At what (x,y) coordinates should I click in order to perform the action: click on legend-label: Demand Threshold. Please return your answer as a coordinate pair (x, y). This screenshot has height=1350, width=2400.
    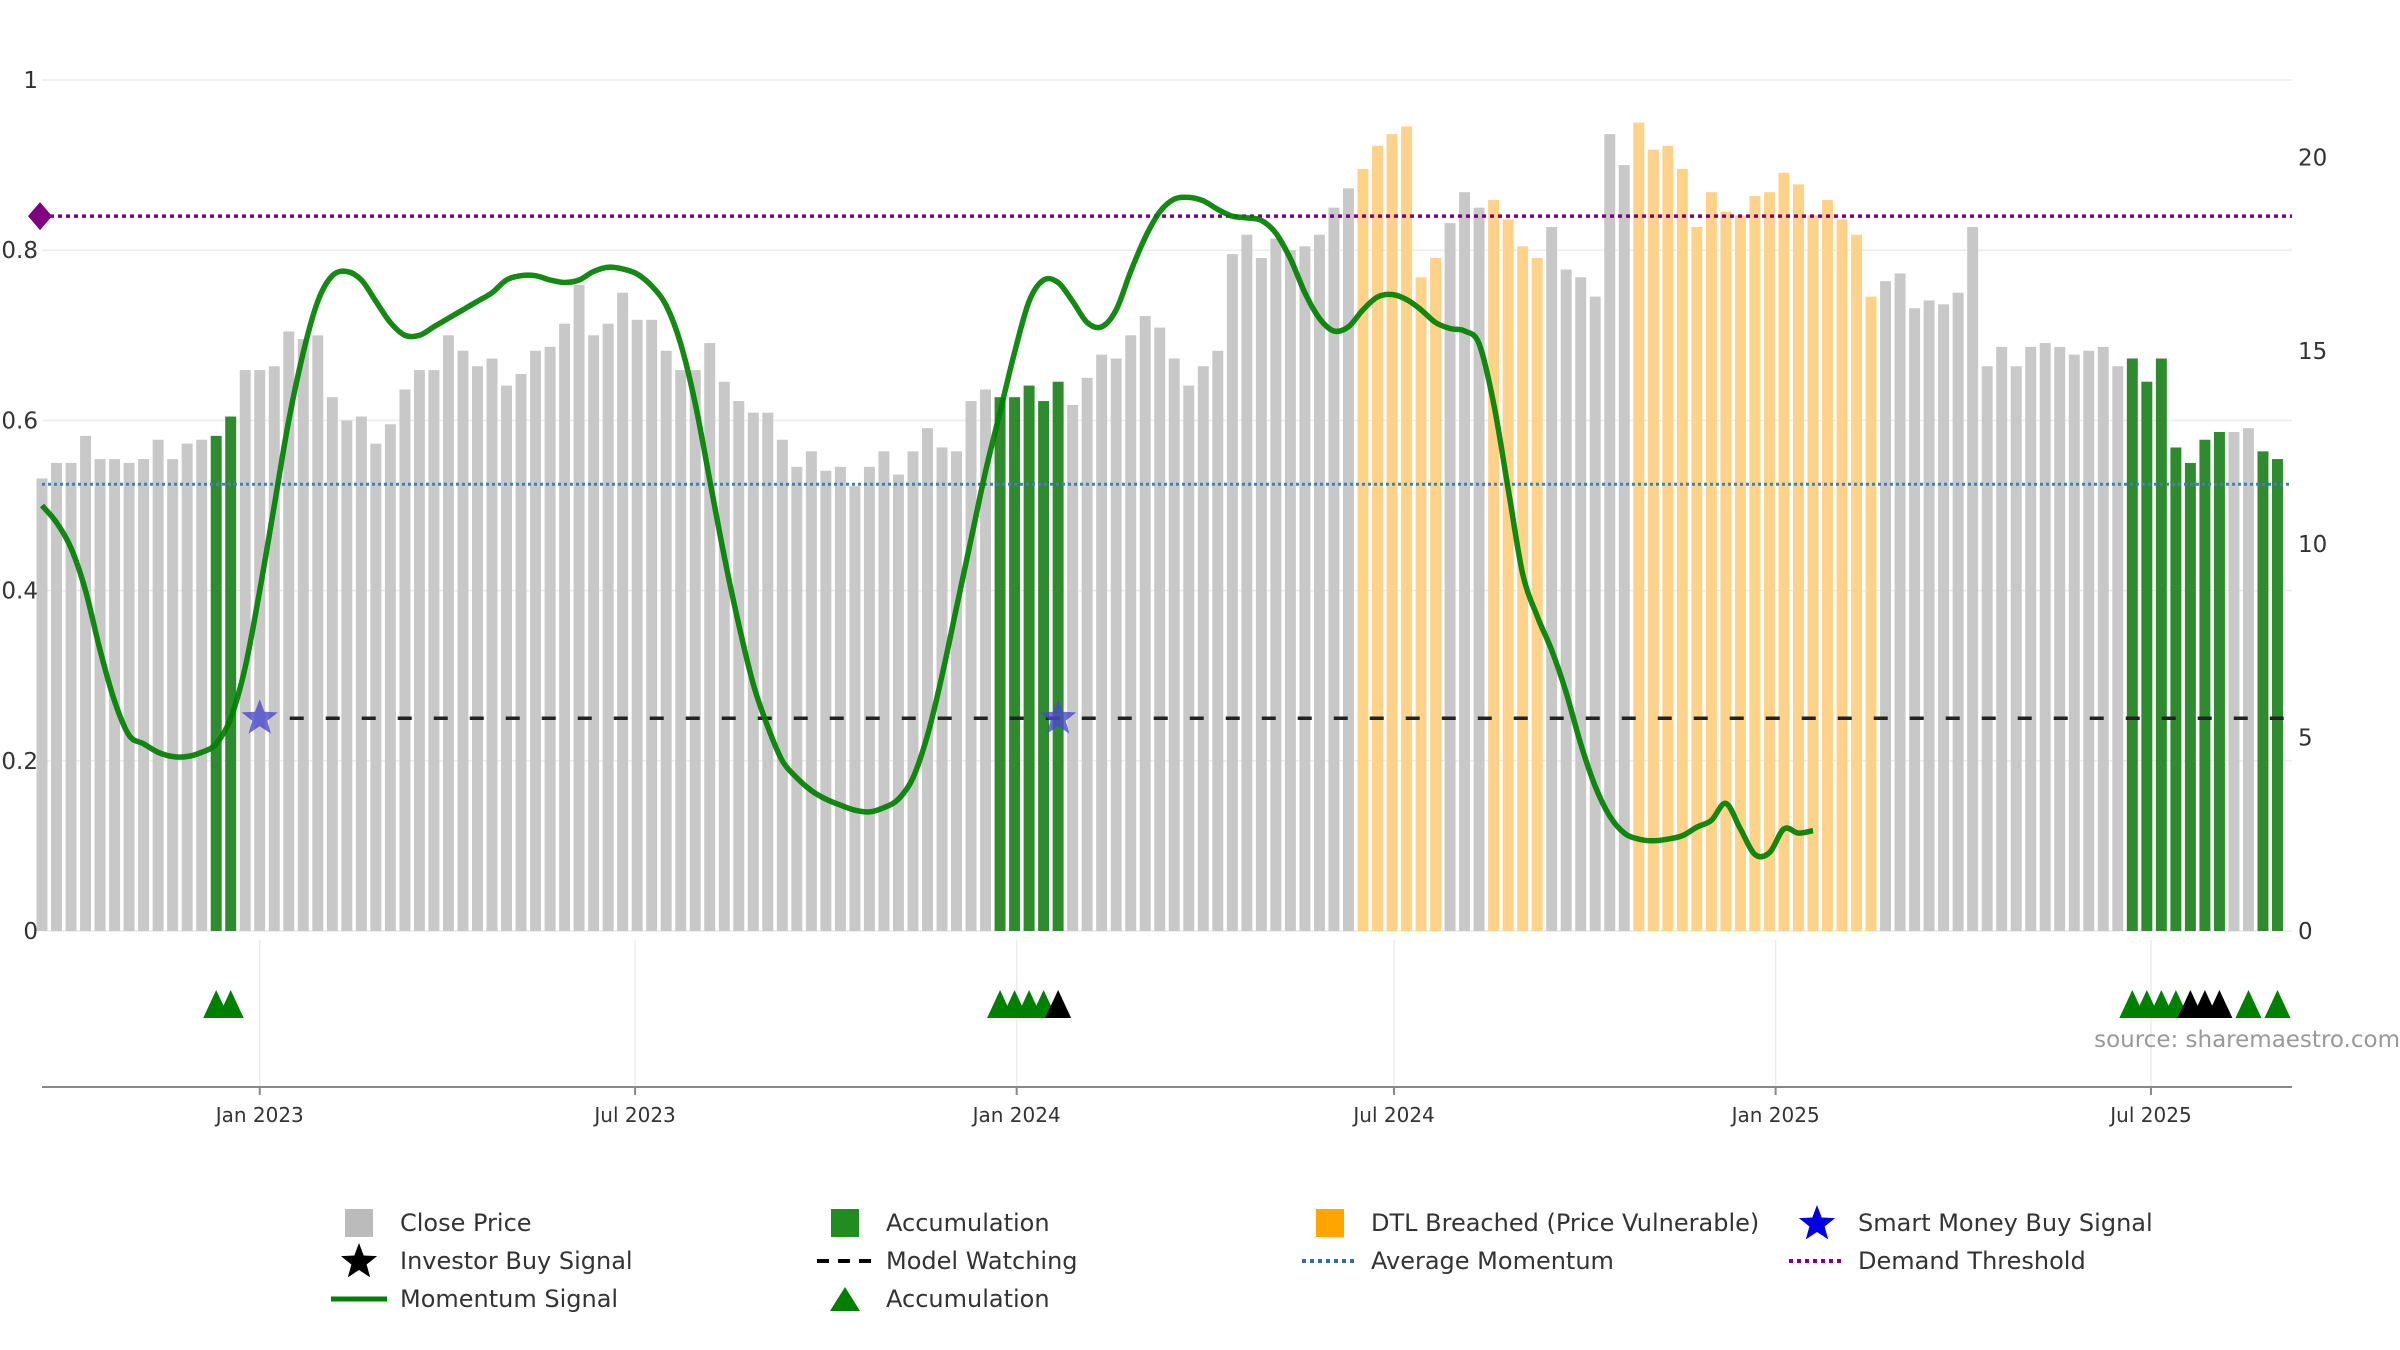
    Looking at the image, I should click on (1972, 1261).